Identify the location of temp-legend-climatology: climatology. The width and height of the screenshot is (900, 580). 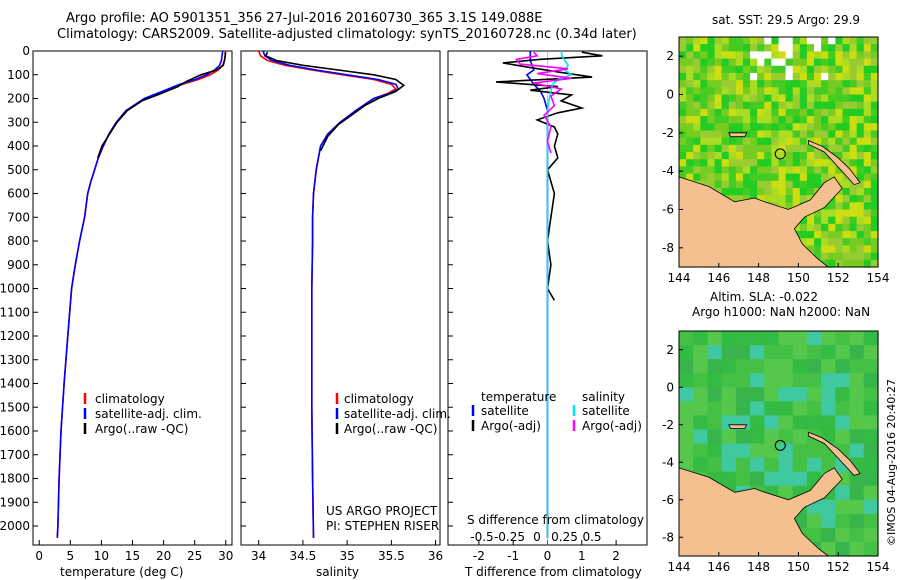
(130, 399).